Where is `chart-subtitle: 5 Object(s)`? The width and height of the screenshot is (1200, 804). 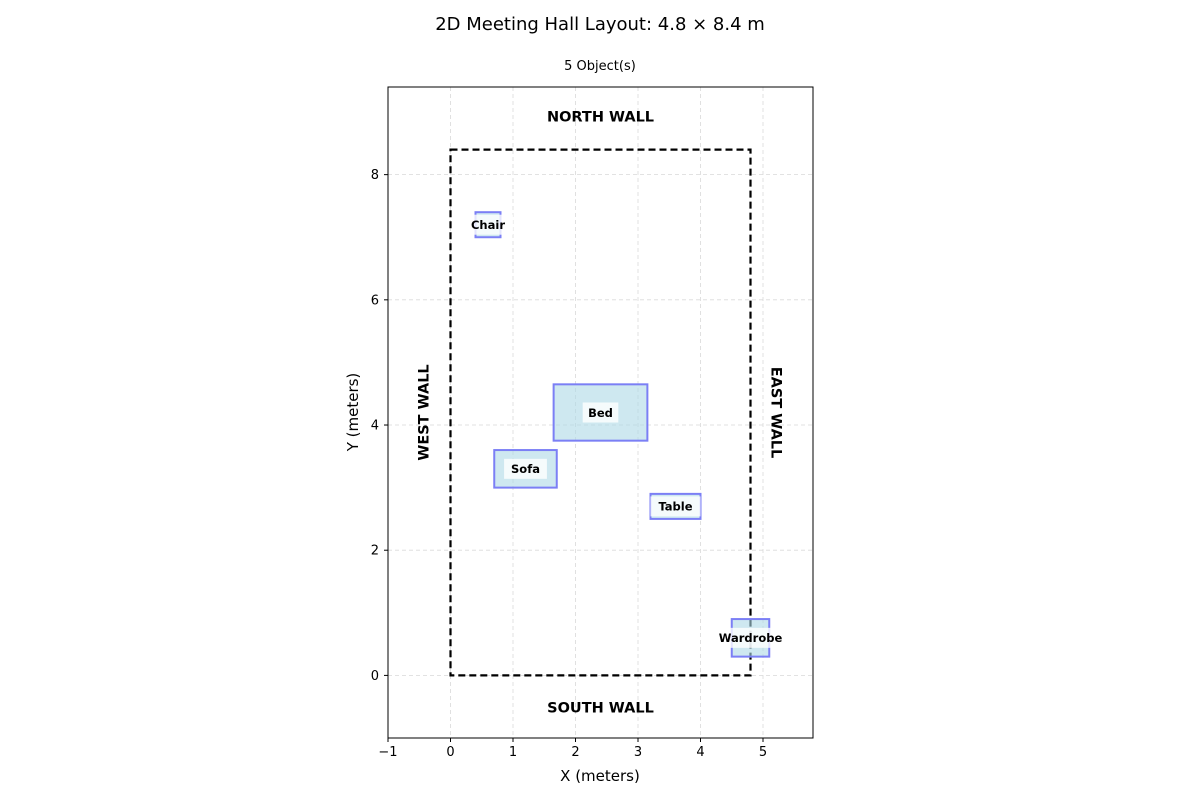 chart-subtitle: 5 Object(s) is located at coordinates (600, 66).